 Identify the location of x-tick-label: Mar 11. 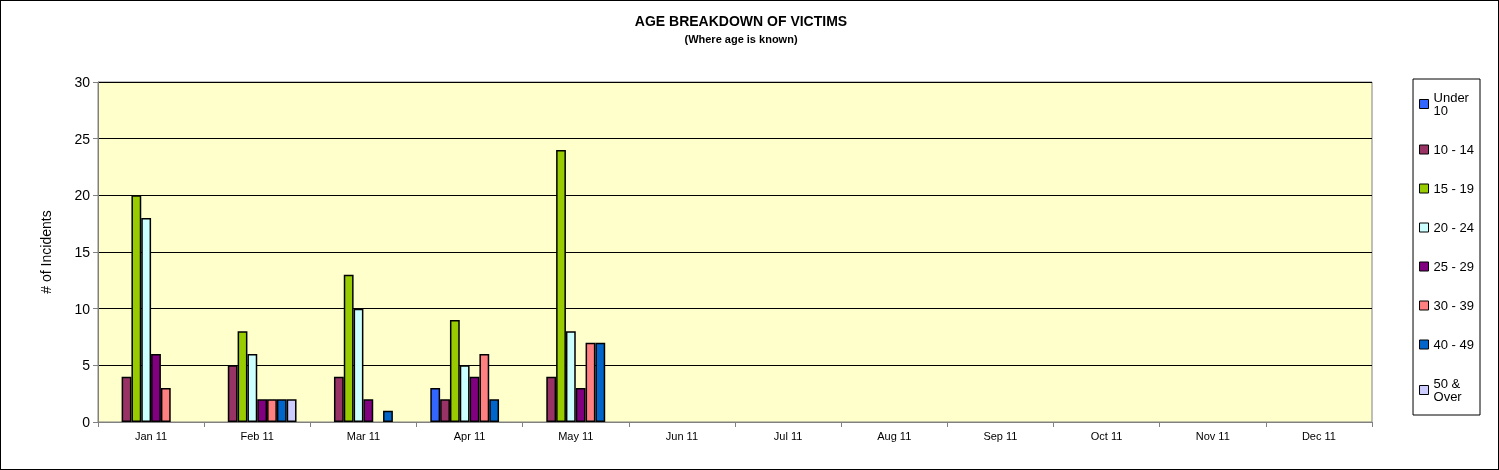
(363, 435).